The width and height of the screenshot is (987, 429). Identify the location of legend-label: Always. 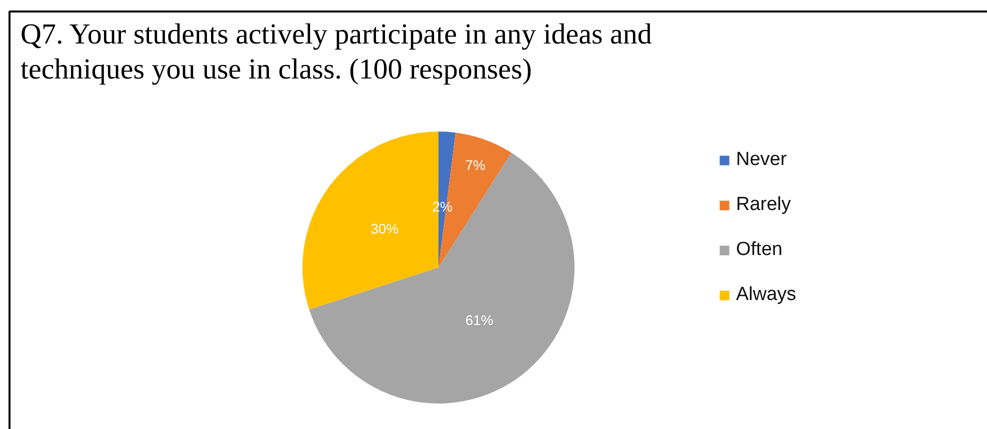
(766, 295).